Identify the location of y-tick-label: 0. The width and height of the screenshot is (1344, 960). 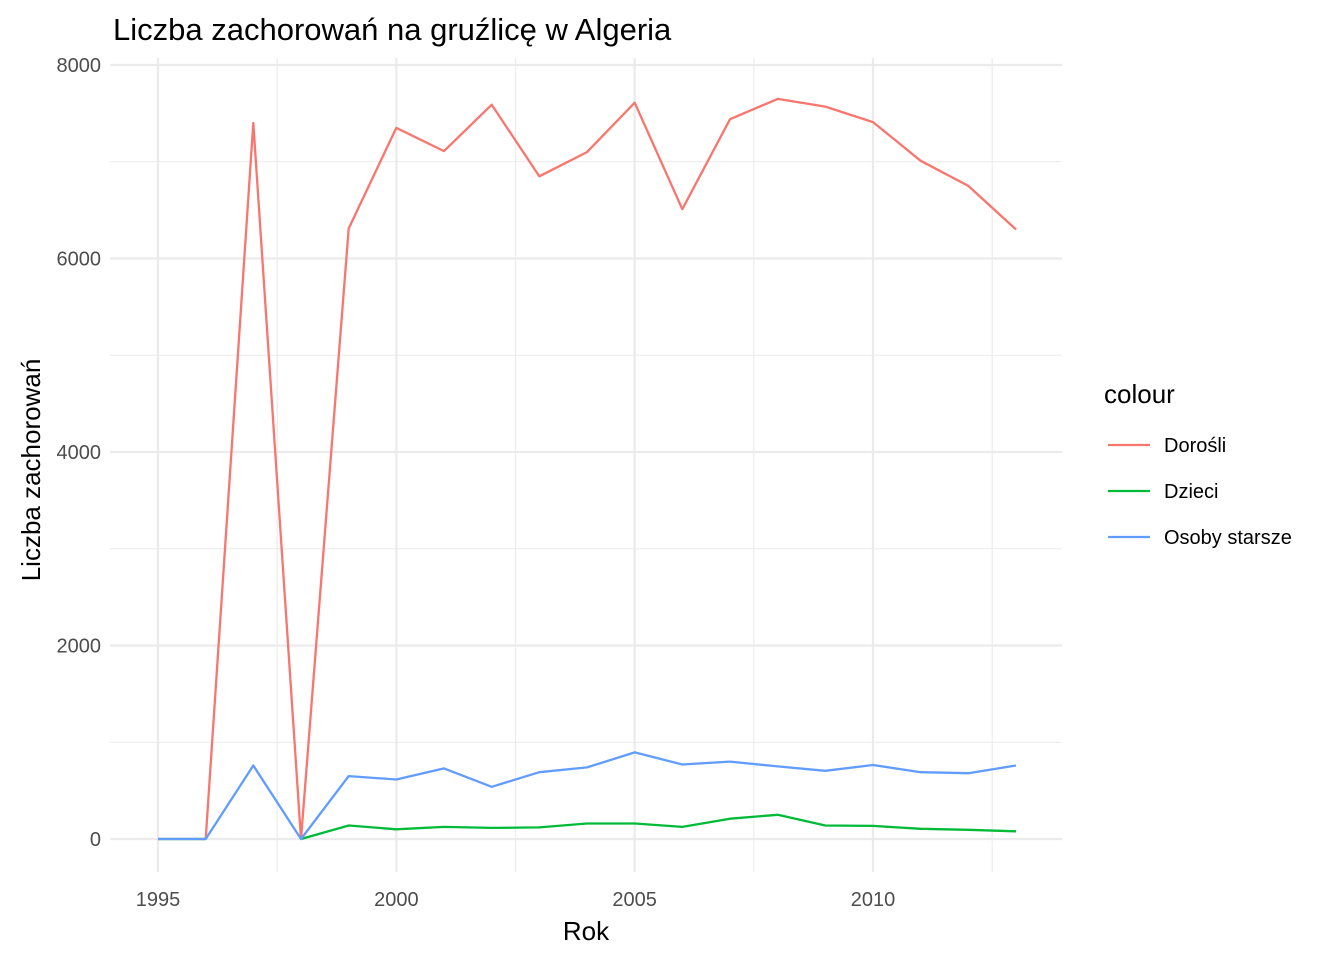
(95, 840).